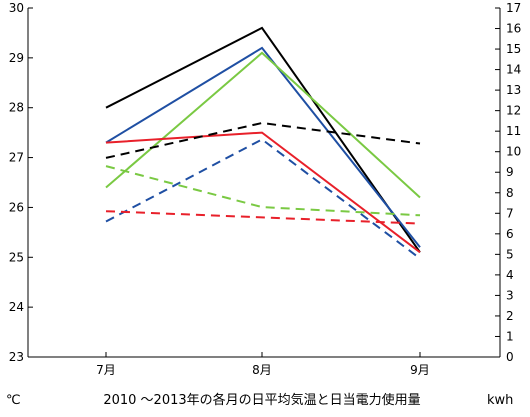 This screenshot has width=530, height=417. What do you see at coordinates (262, 370) in the screenshot?
I see `x-tick-label: 8月` at bounding box center [262, 370].